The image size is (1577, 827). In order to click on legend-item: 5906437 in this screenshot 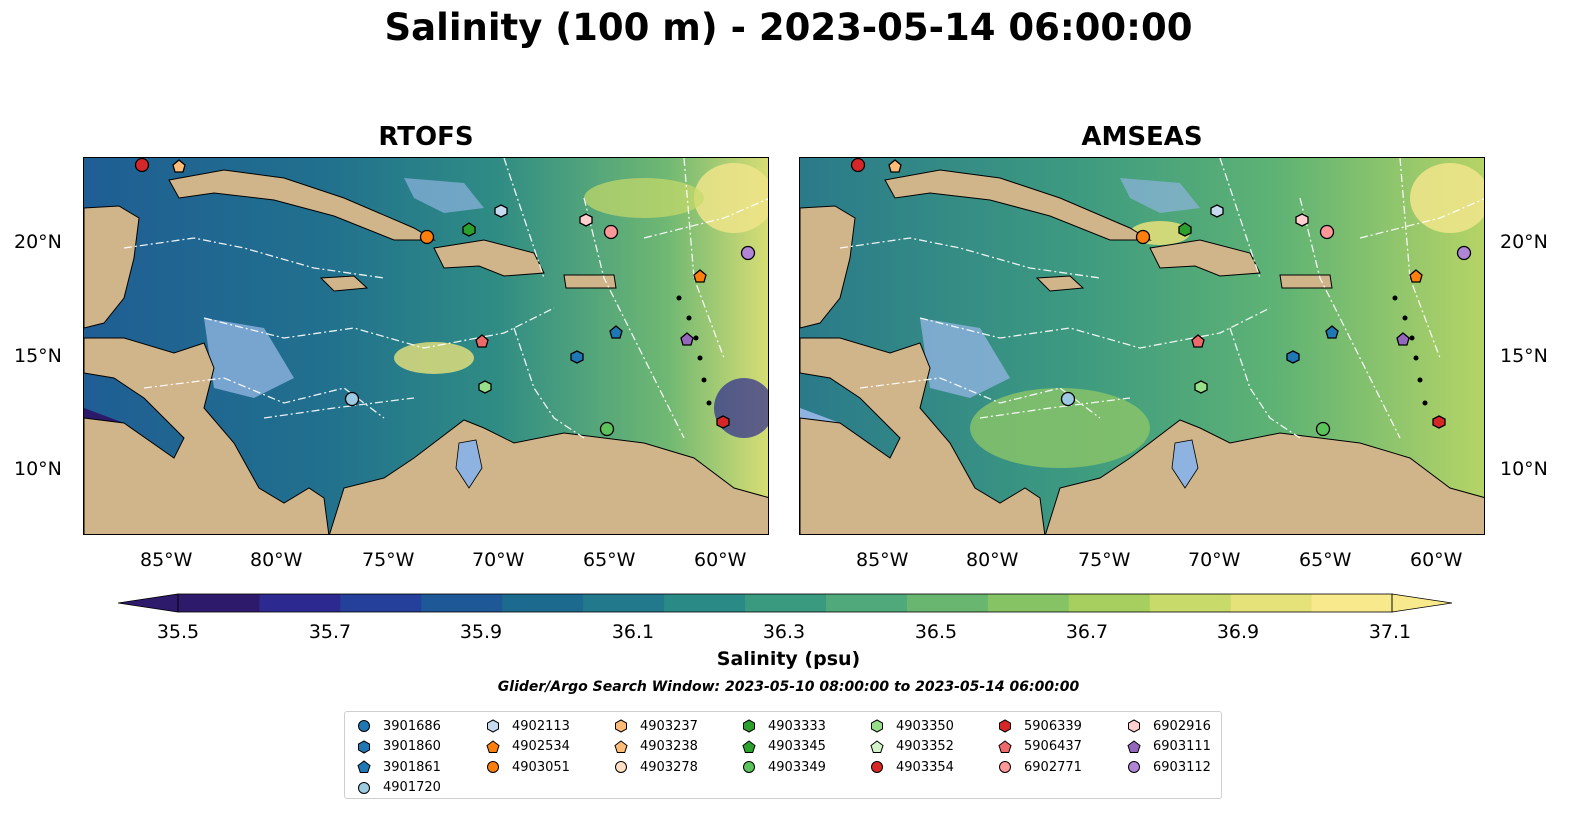, I will do `click(1040, 747)`.